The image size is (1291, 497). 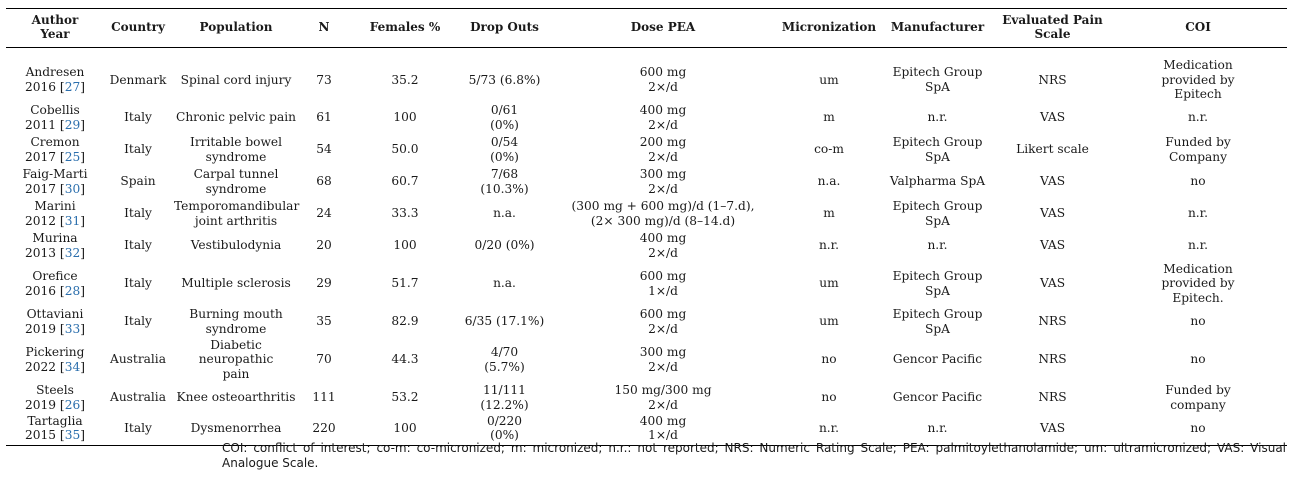 I want to click on cell-population: Irritable bowel syndrome, so click(x=236, y=149).